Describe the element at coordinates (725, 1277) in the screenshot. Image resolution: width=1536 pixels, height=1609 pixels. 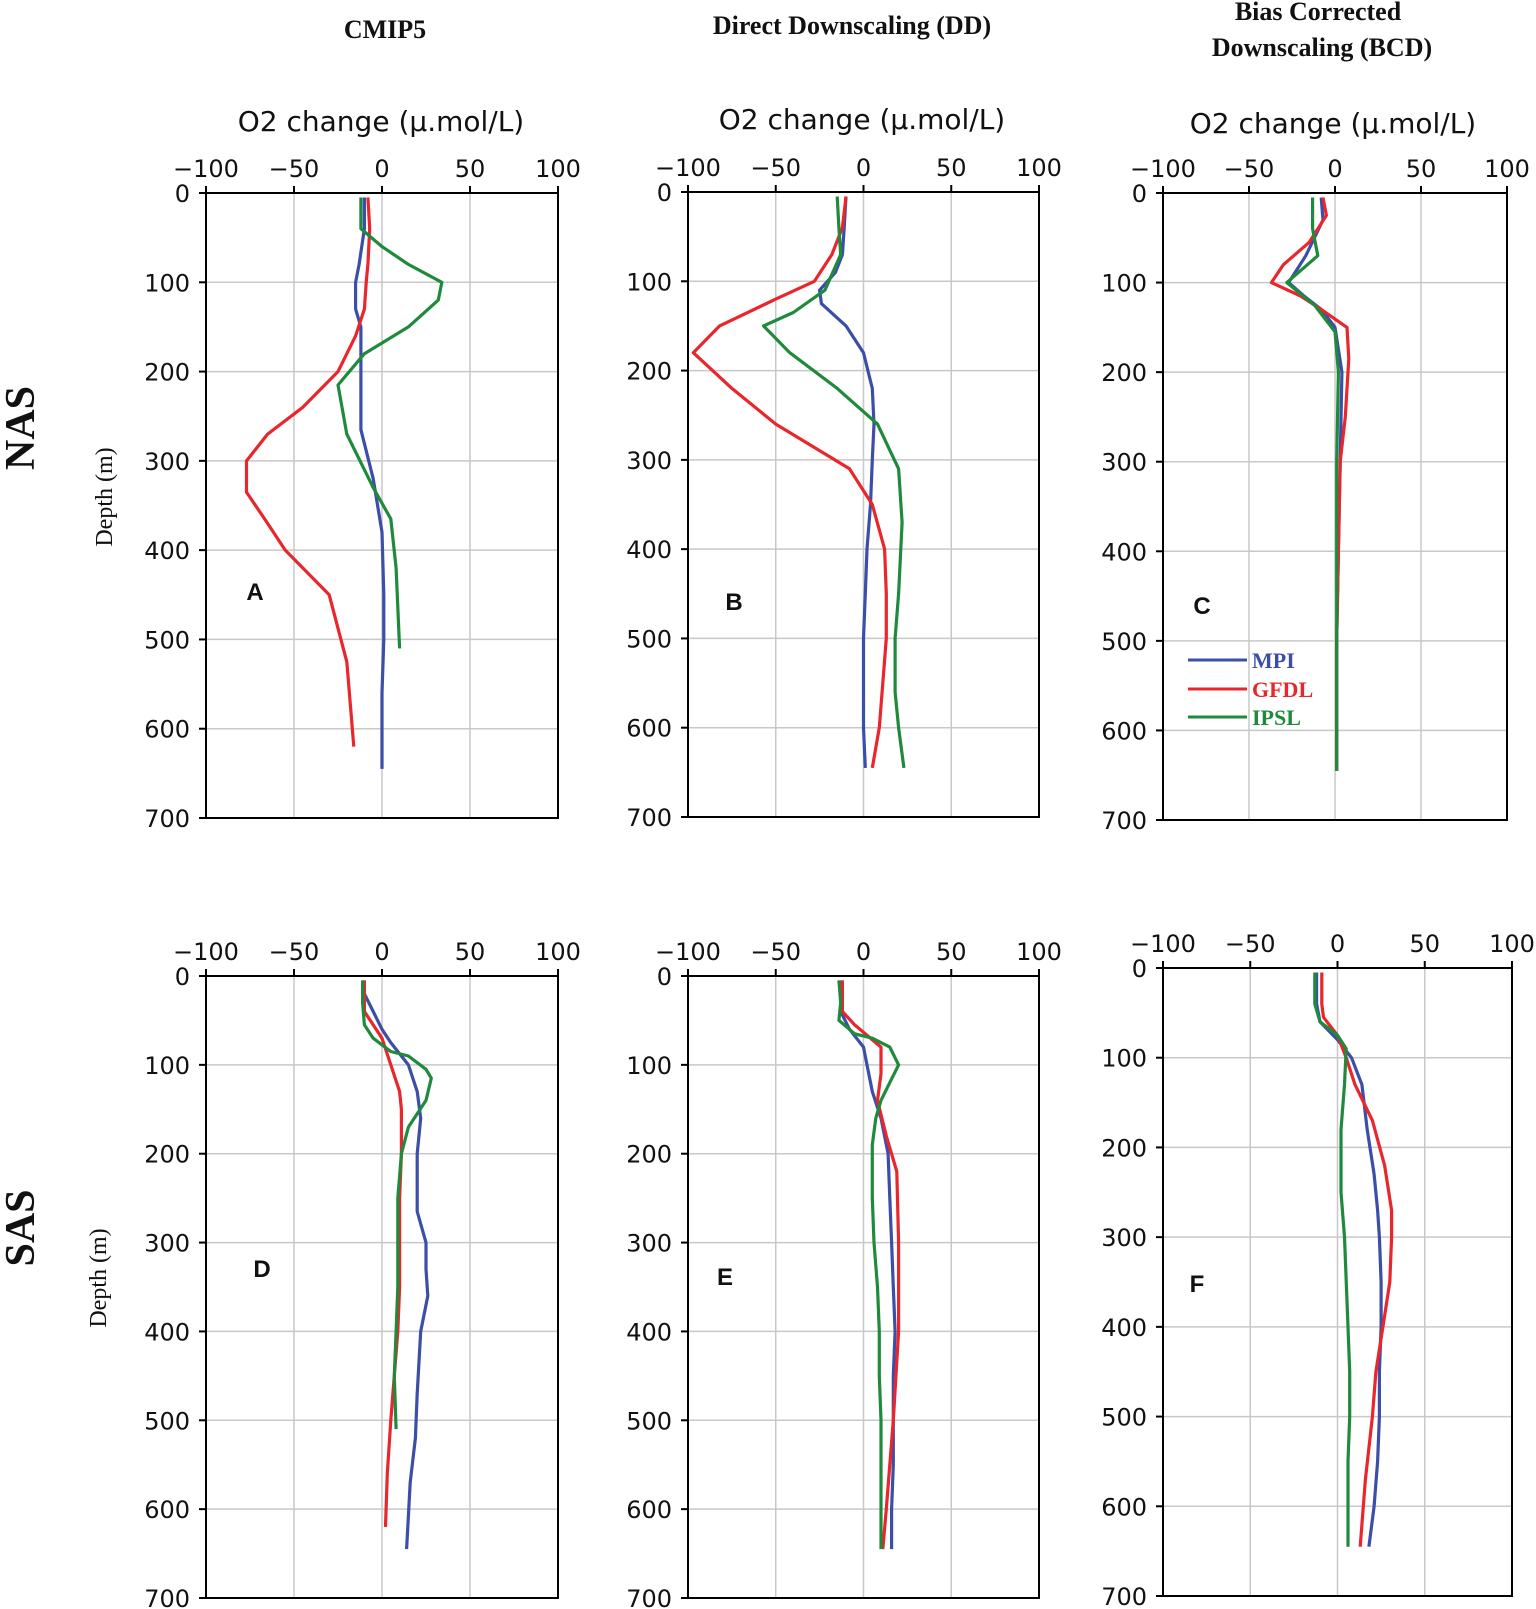
I see `panel-label-e: E` at that location.